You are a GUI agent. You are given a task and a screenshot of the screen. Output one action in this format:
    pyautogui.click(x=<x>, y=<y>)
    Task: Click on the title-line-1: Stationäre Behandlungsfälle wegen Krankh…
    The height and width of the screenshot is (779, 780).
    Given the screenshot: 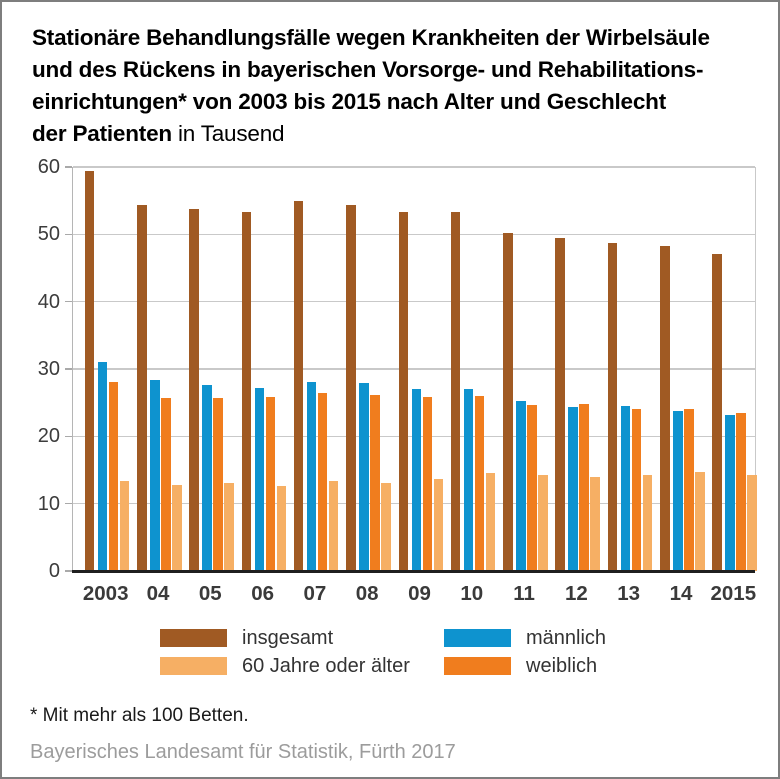 What is the action you would take?
    pyautogui.click(x=371, y=37)
    